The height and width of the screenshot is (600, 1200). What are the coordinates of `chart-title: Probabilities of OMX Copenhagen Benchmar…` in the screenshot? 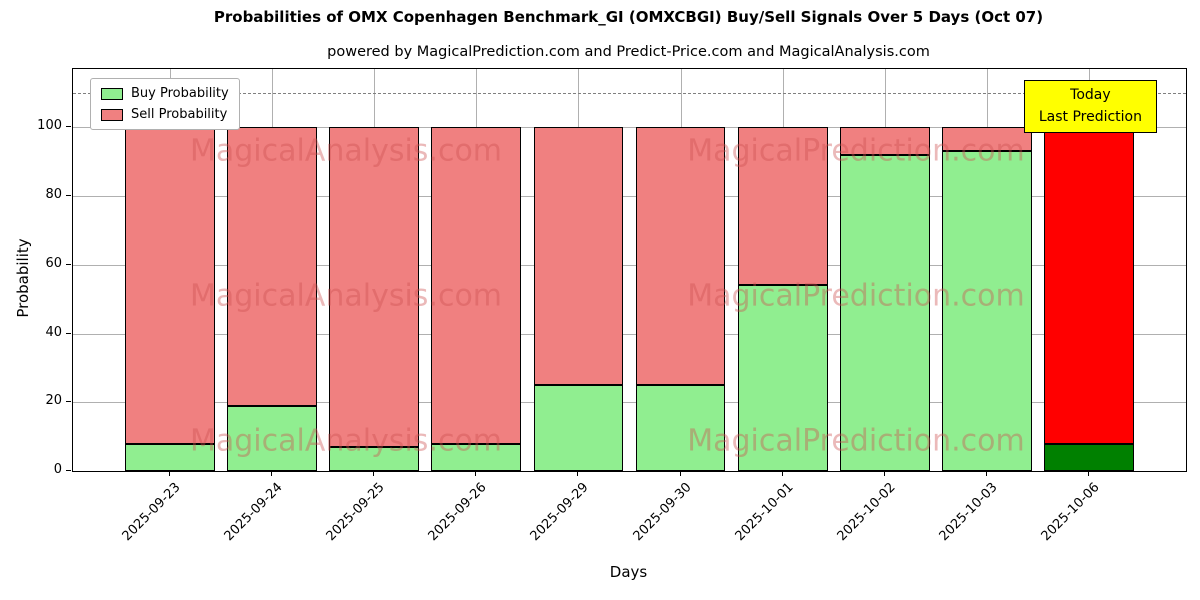 It's located at (628, 17).